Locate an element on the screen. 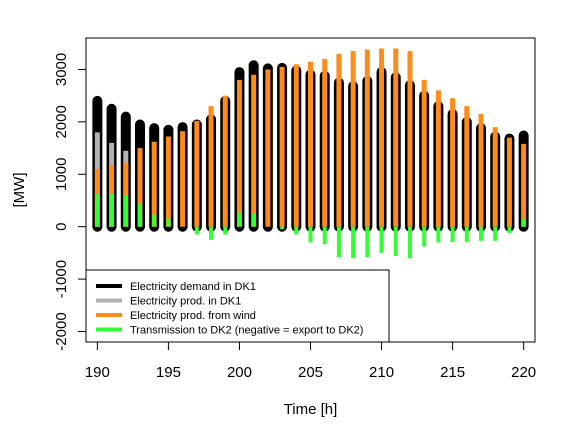 This screenshot has height=429, width=574. legend-label: Electricity demand in DK1 is located at coordinates (193, 287).